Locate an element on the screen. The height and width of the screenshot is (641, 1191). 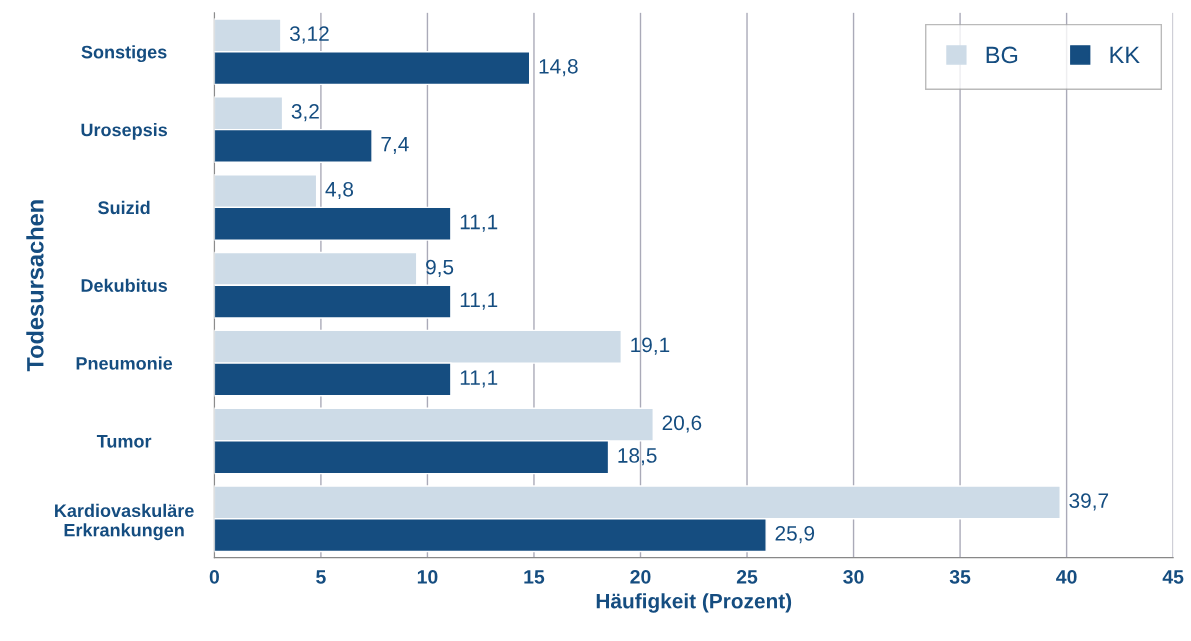
legend-label: KK is located at coordinates (1125, 55).